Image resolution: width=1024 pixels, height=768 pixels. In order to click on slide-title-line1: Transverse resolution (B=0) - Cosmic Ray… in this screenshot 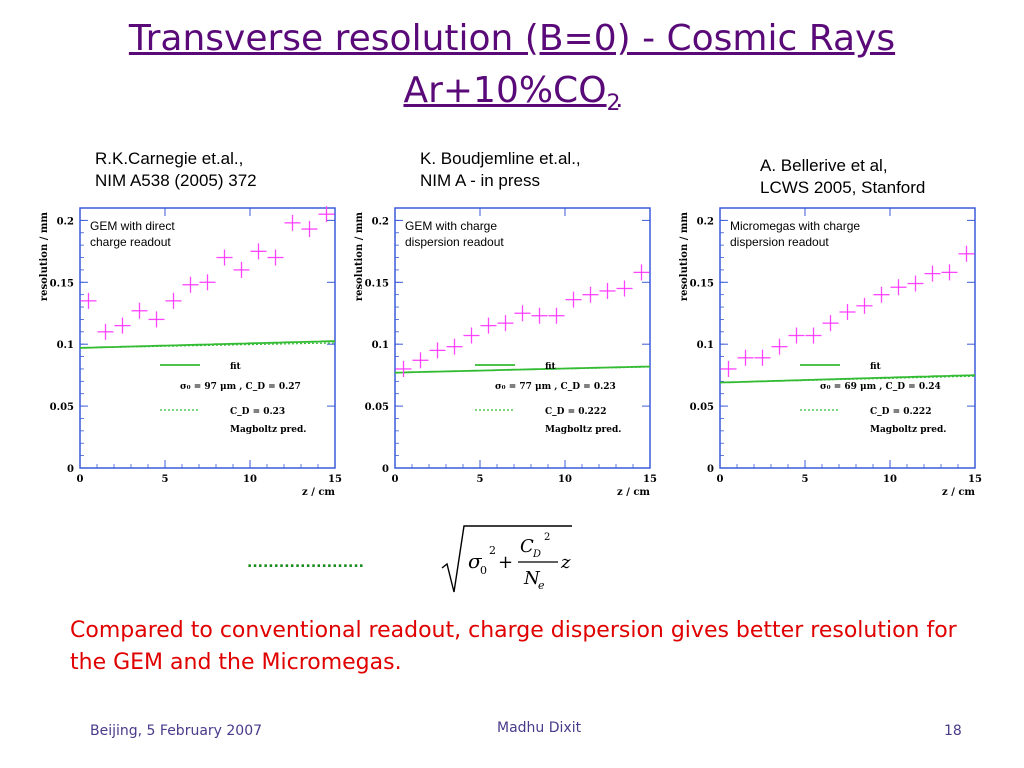, I will do `click(512, 38)`.